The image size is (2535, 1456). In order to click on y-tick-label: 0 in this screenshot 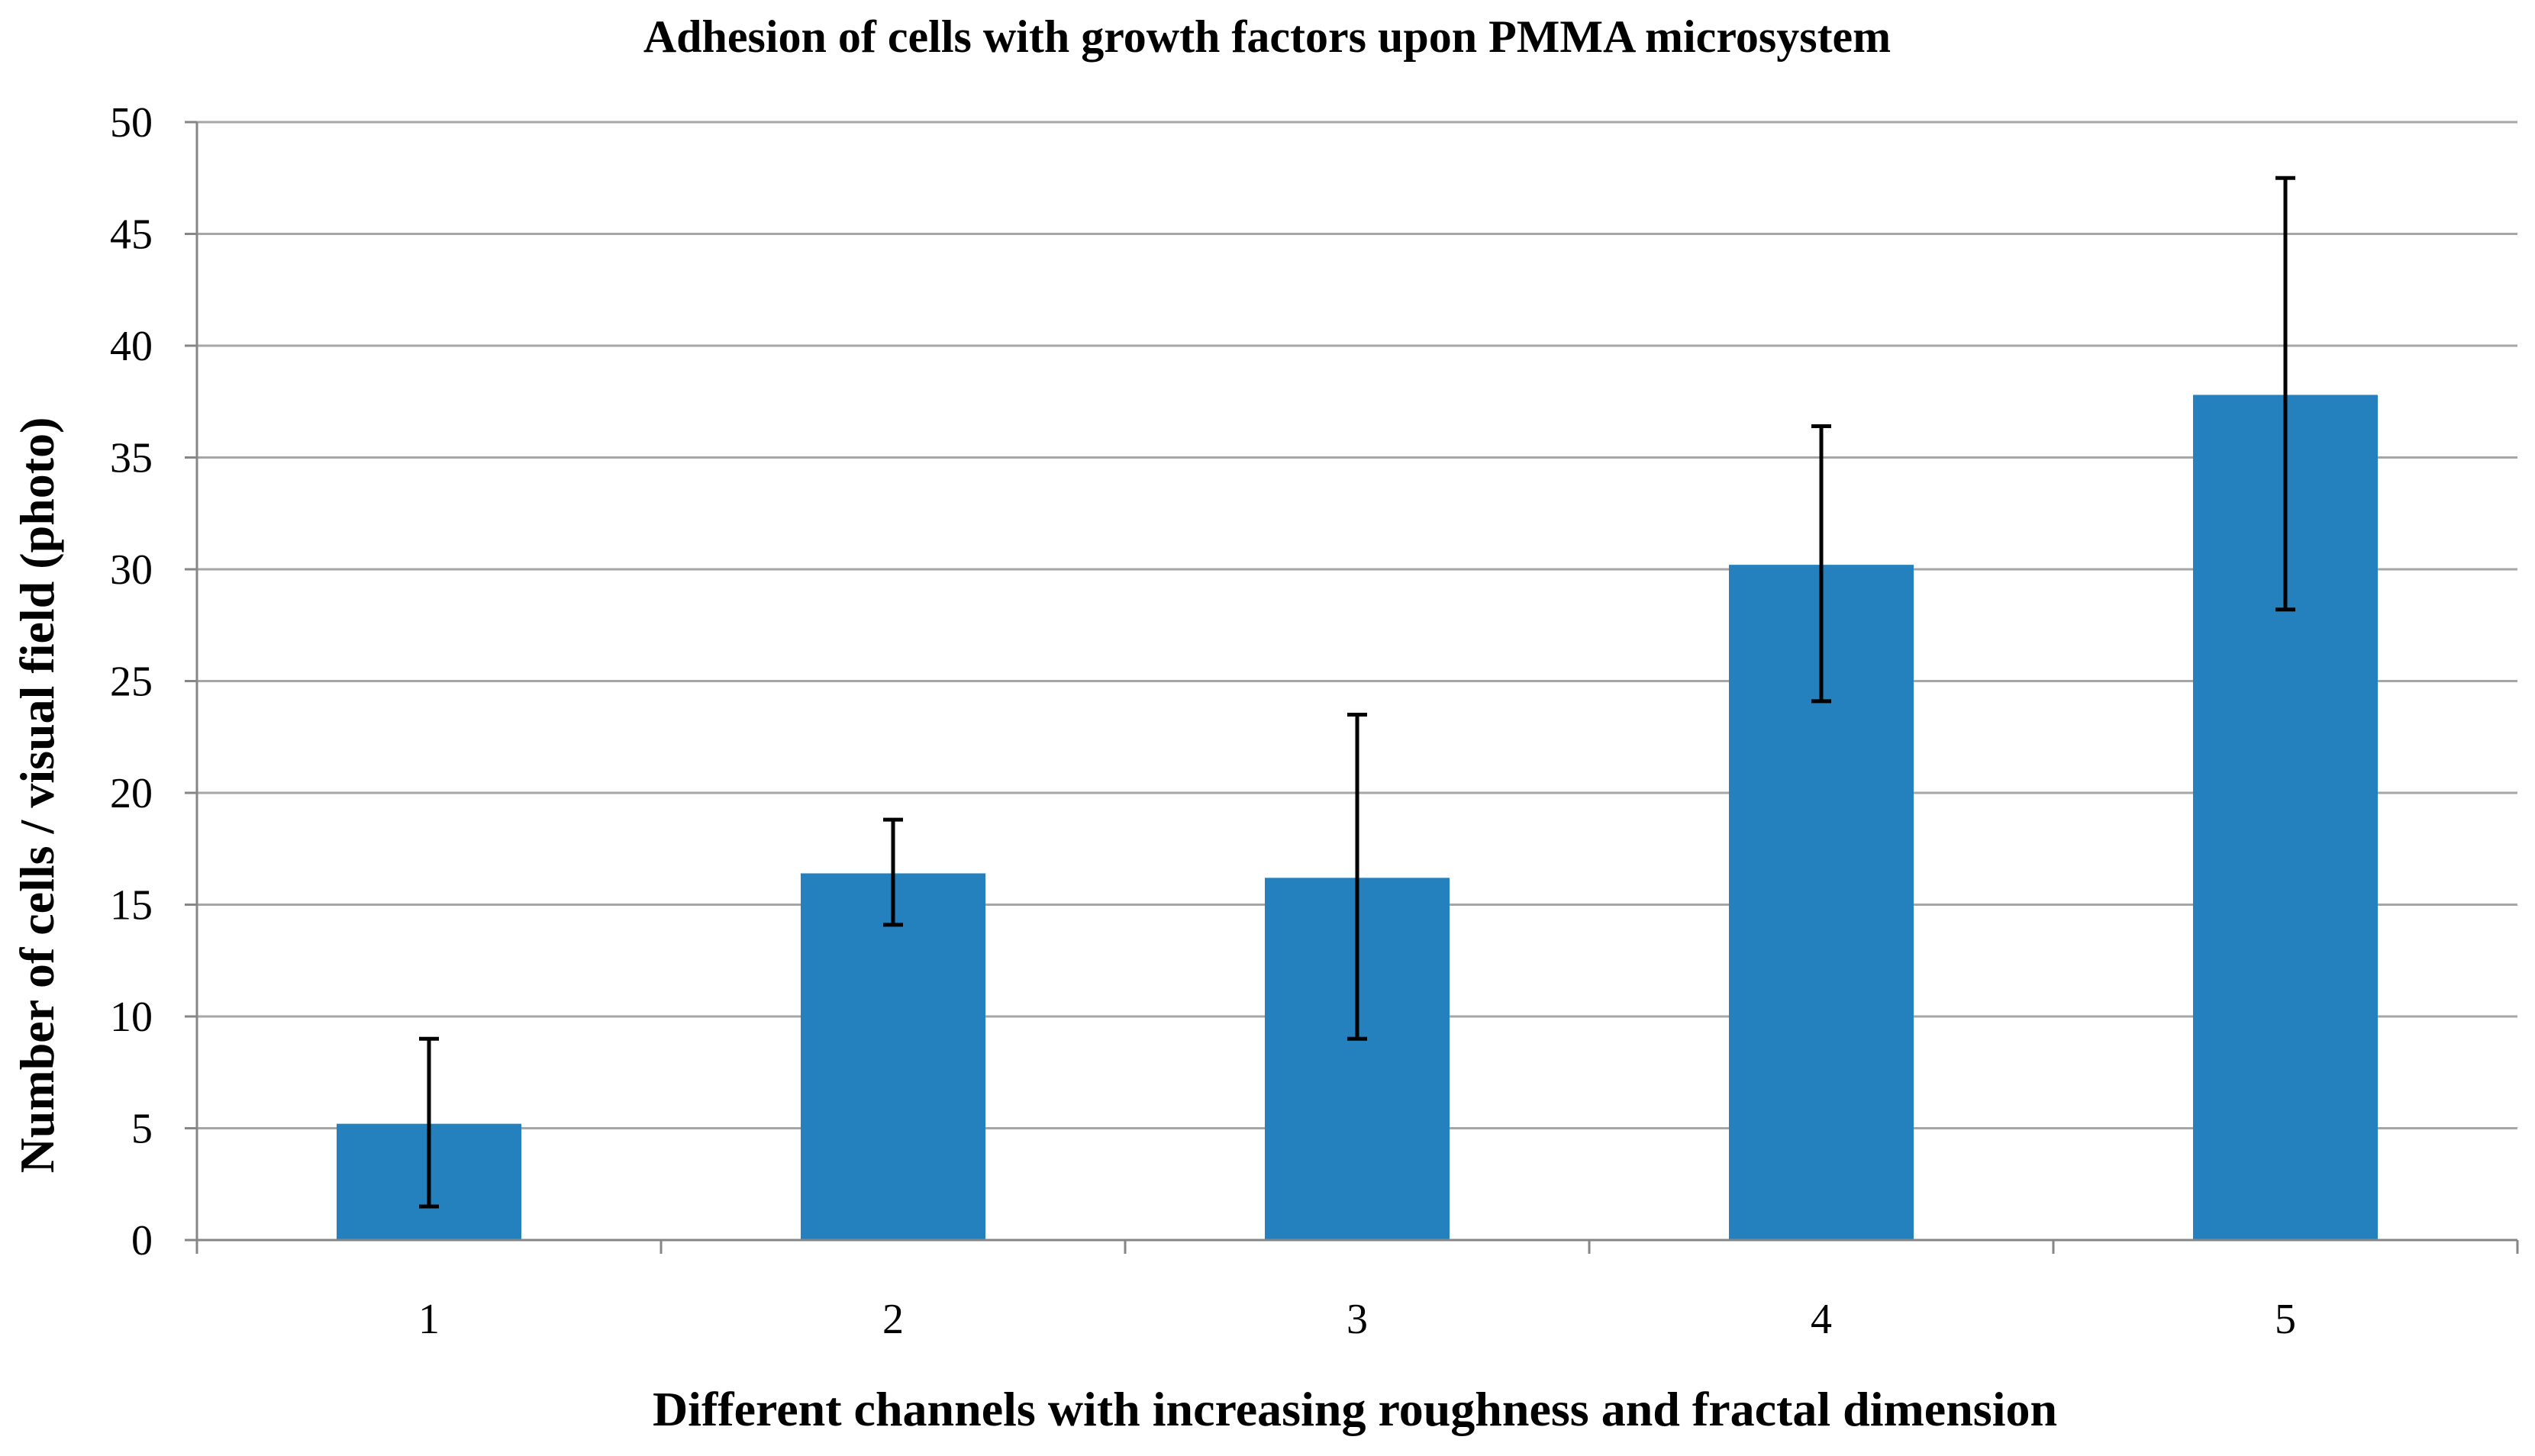, I will do `click(142, 1240)`.